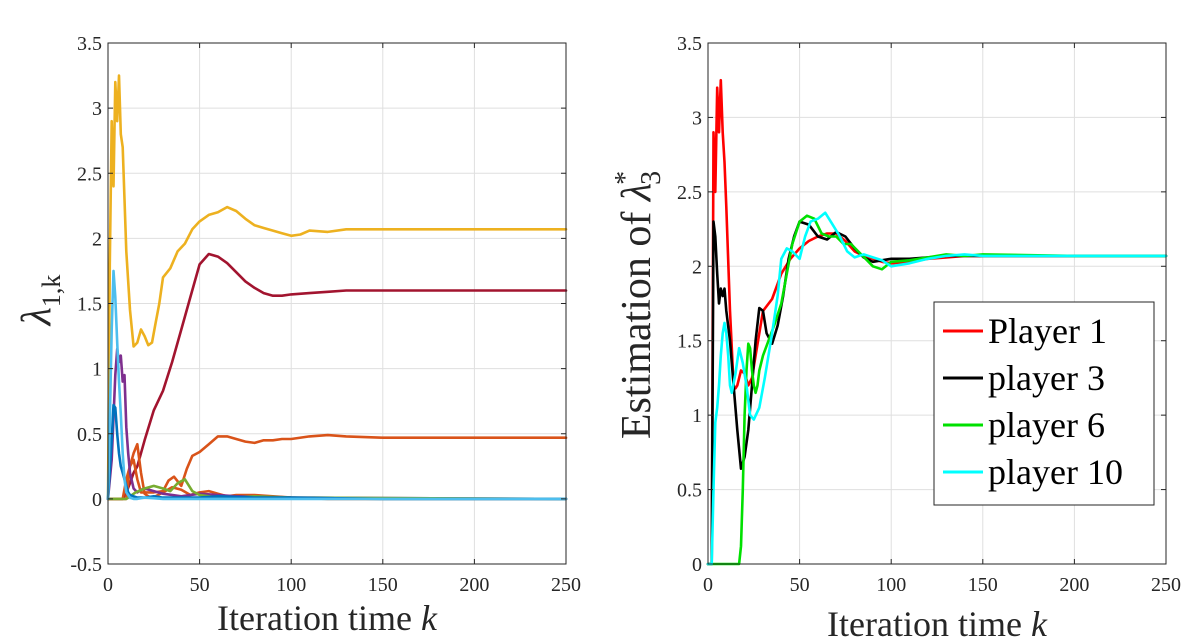 The image size is (1203, 642). What do you see at coordinates (97, 500) in the screenshot?
I see `left-y-tick-label: 0` at bounding box center [97, 500].